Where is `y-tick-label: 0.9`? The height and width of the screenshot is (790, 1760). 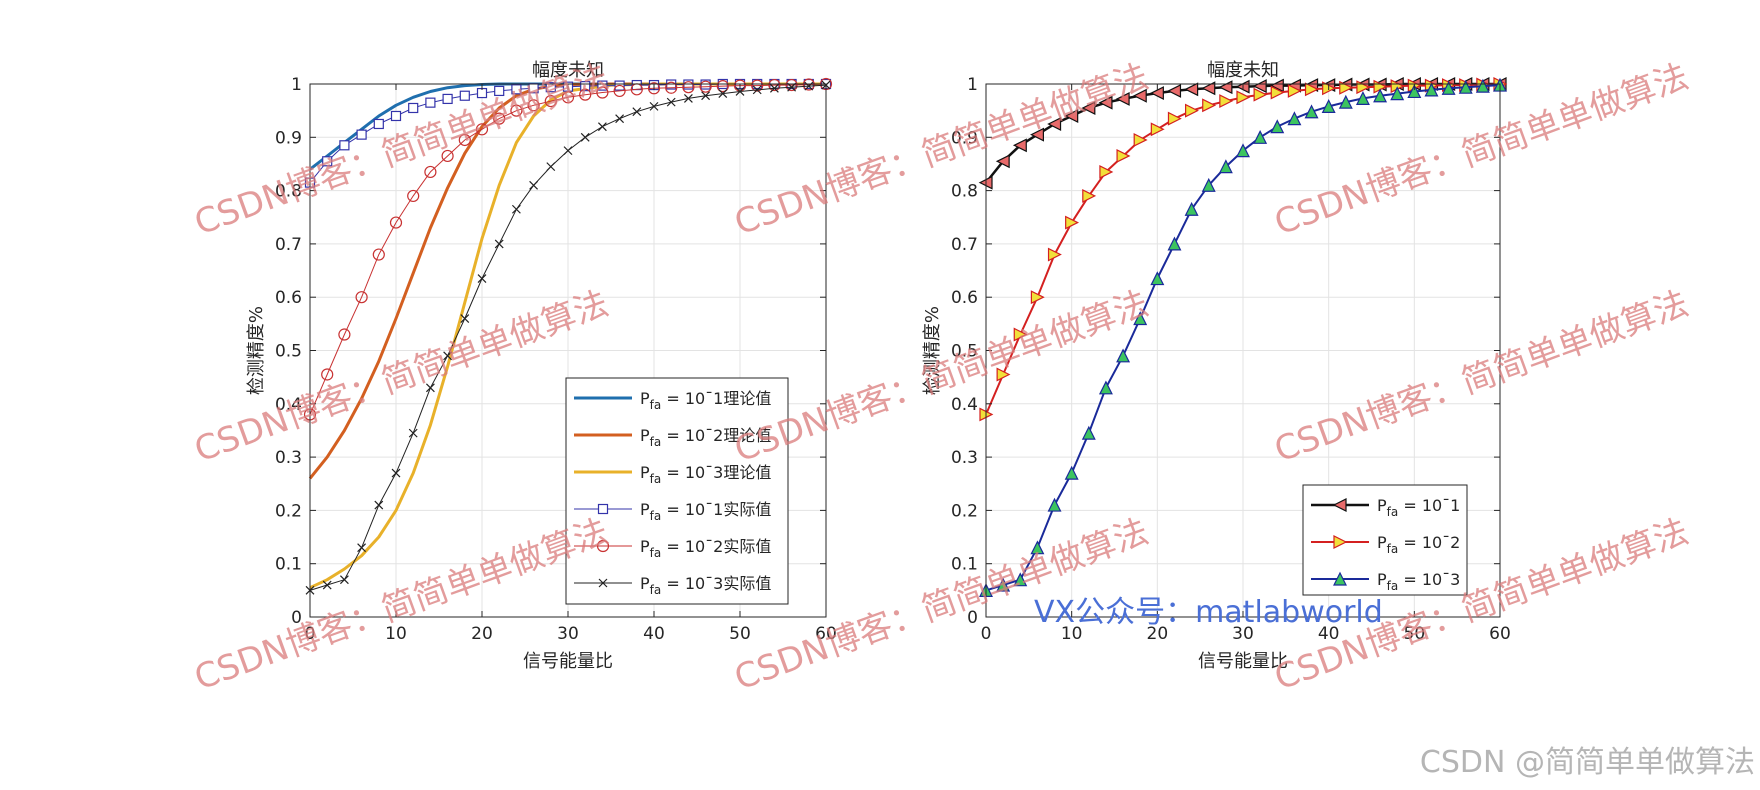 y-tick-label: 0.9 is located at coordinates (288, 138).